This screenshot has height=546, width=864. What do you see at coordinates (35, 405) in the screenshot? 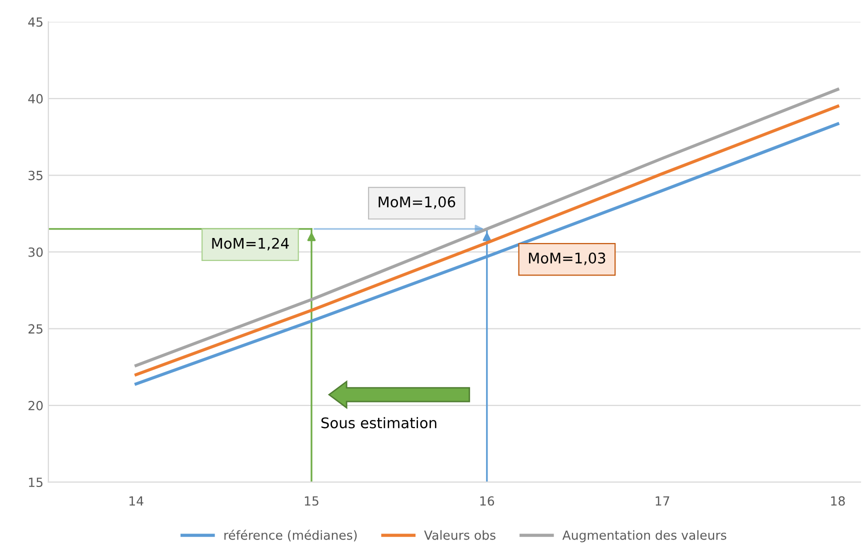
I see `y-tick-label: 20` at bounding box center [35, 405].